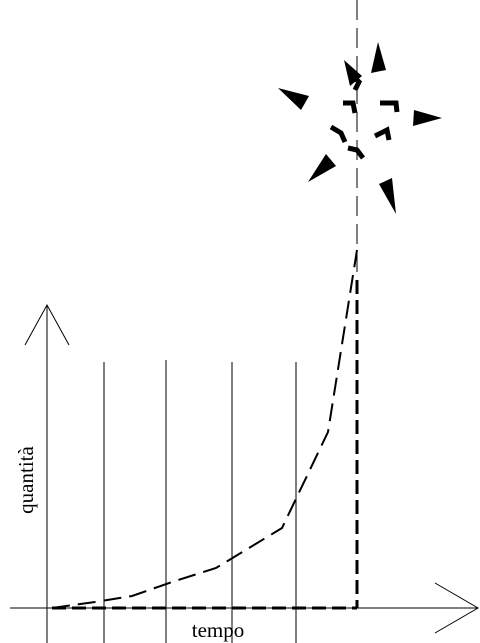  Describe the element at coordinates (456, 608) in the screenshot. I see `x-arrow` at that location.